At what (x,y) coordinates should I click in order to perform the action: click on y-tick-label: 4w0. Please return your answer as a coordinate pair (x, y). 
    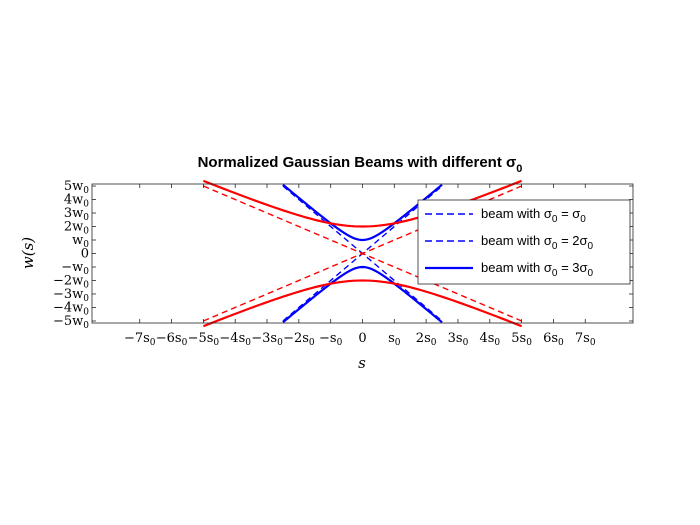
    Looking at the image, I should click on (76, 201).